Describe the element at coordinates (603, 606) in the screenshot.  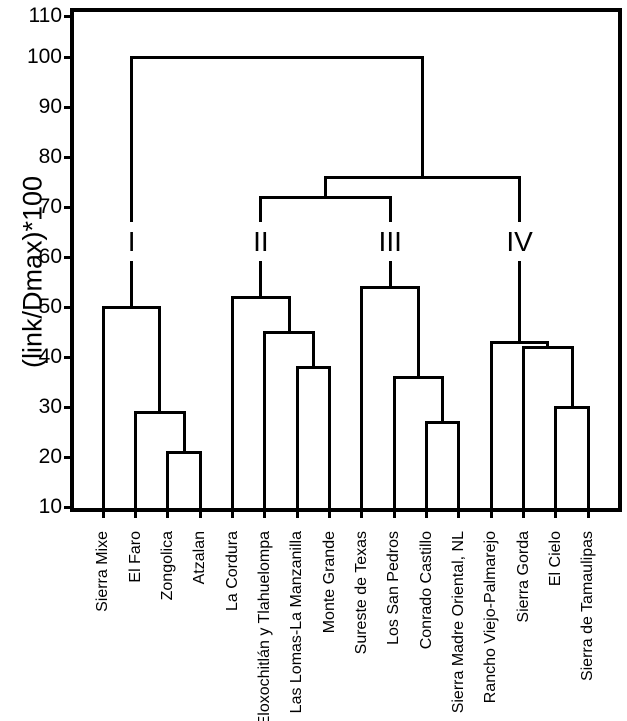
I see `x-tick-label: Sierra de Tamaulipas` at that location.